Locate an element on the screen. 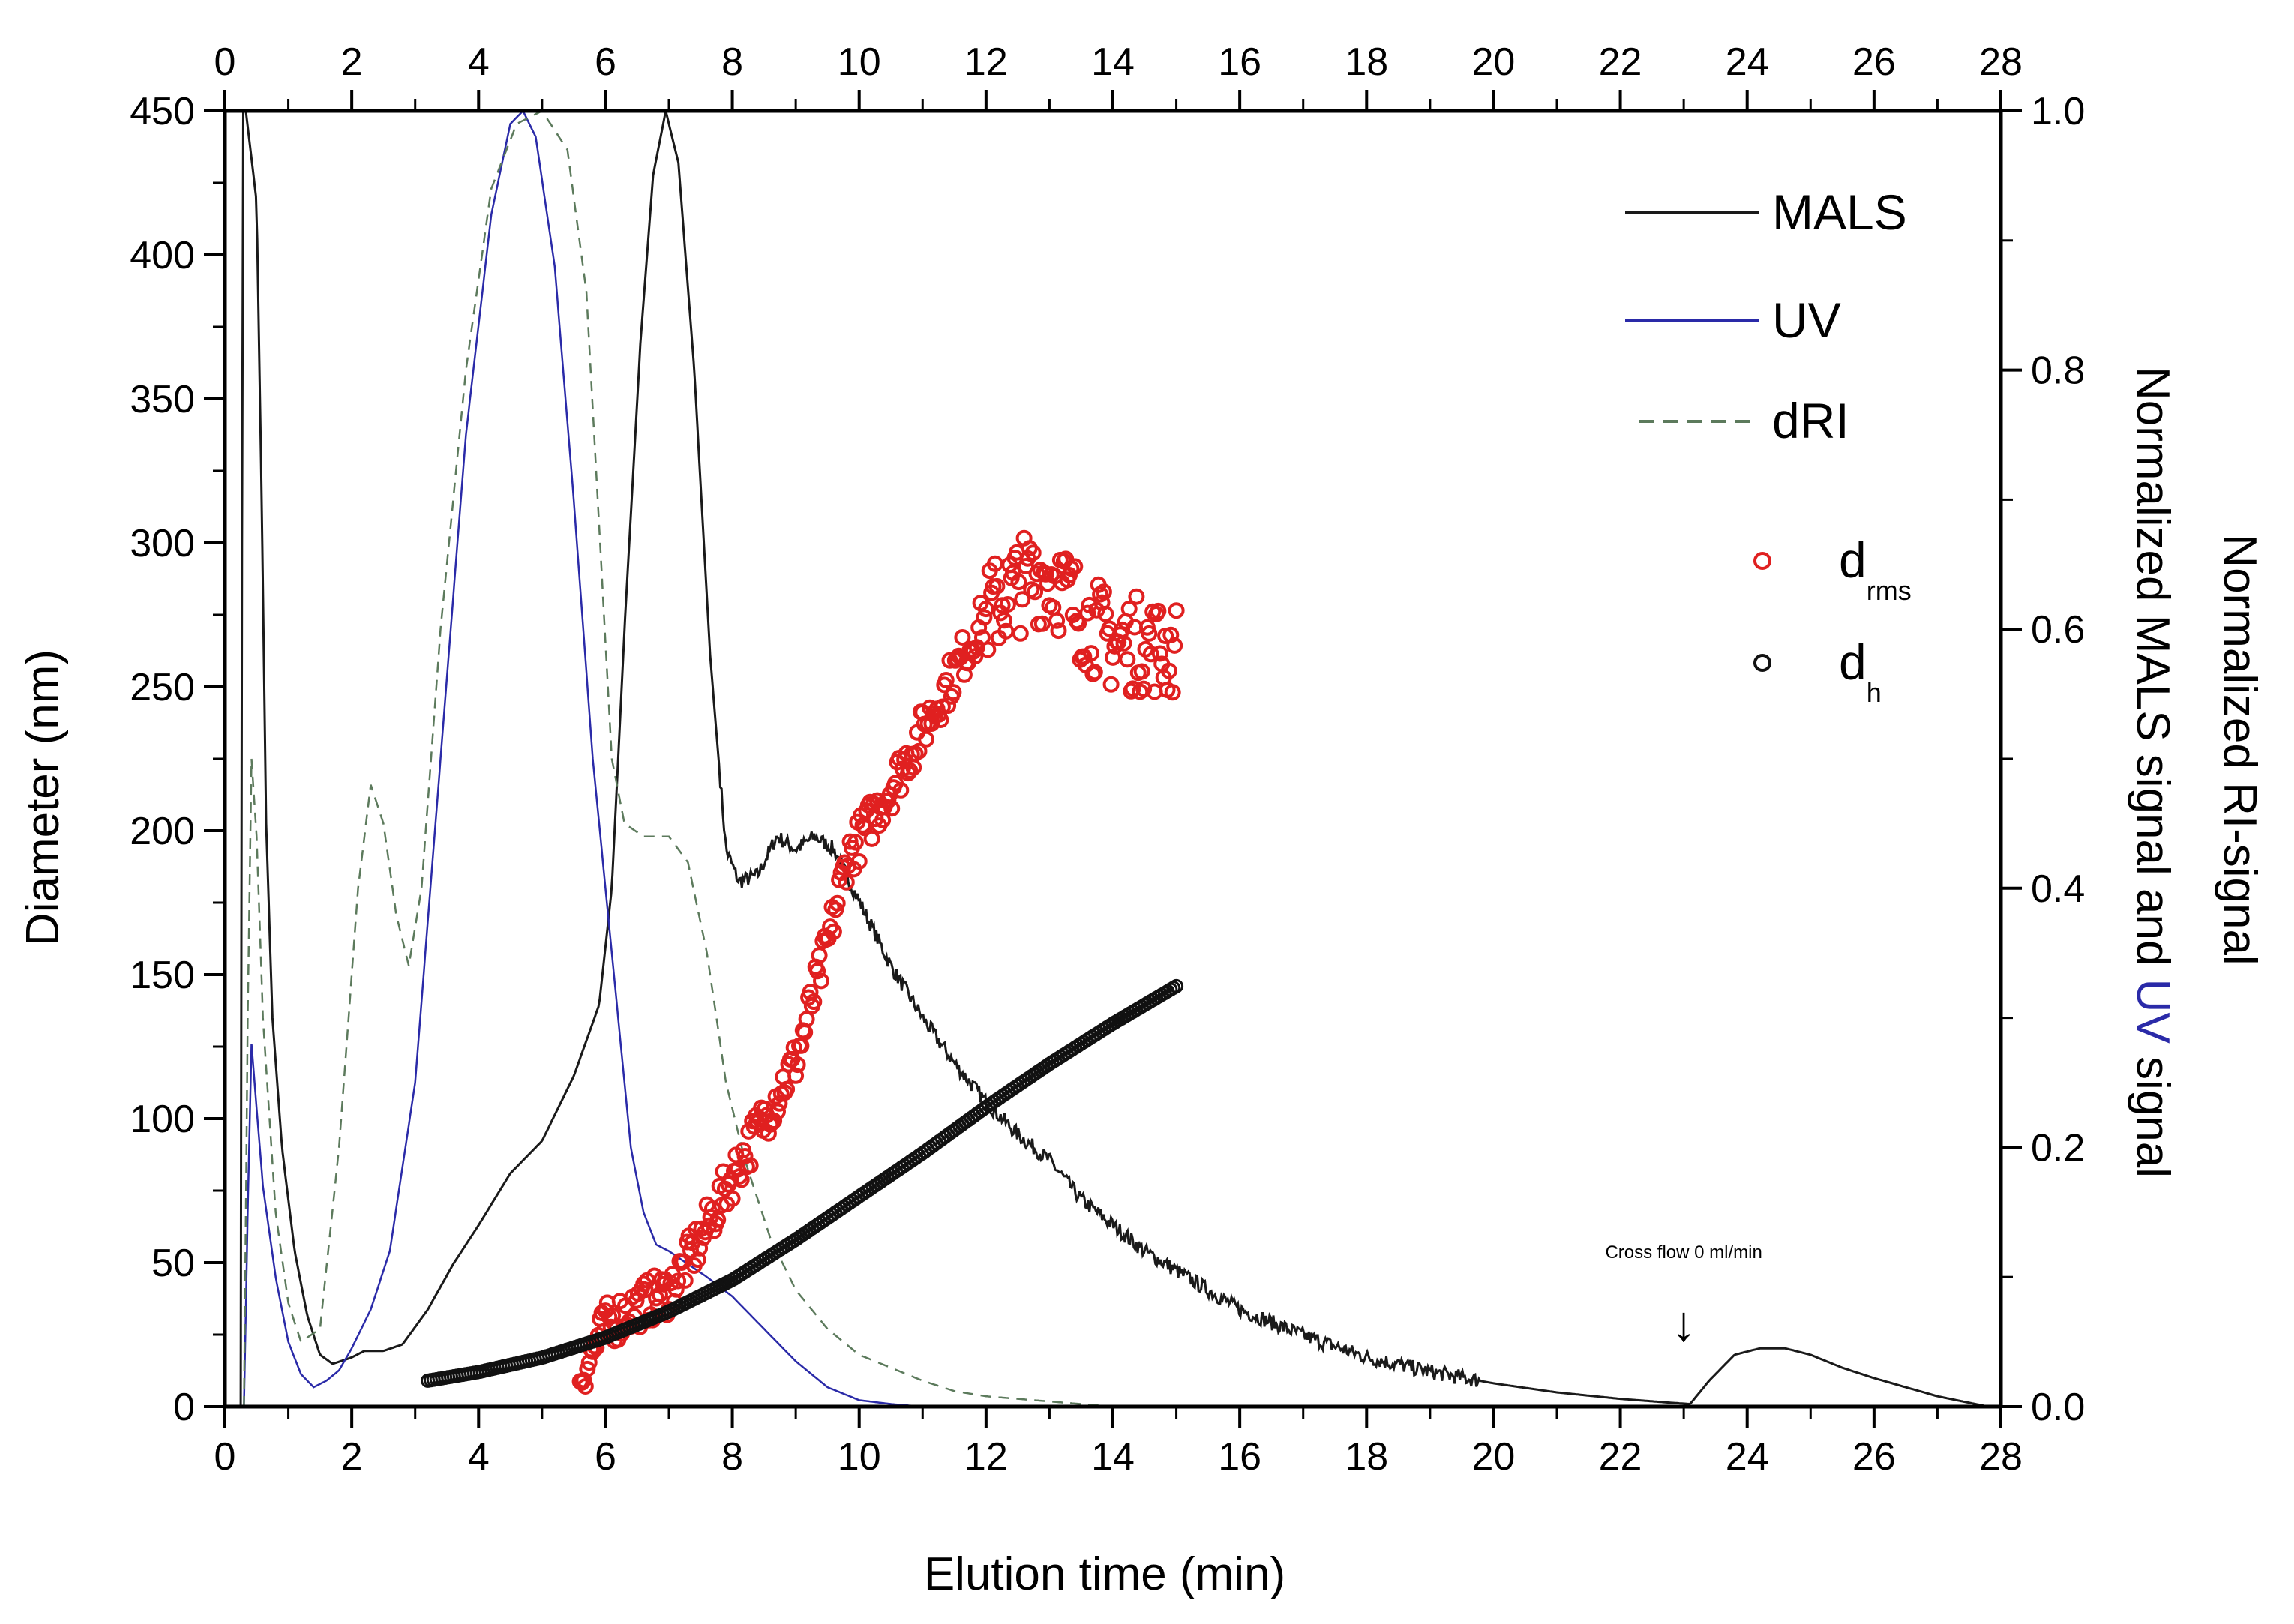  legend-drms-marker is located at coordinates (1762, 561).